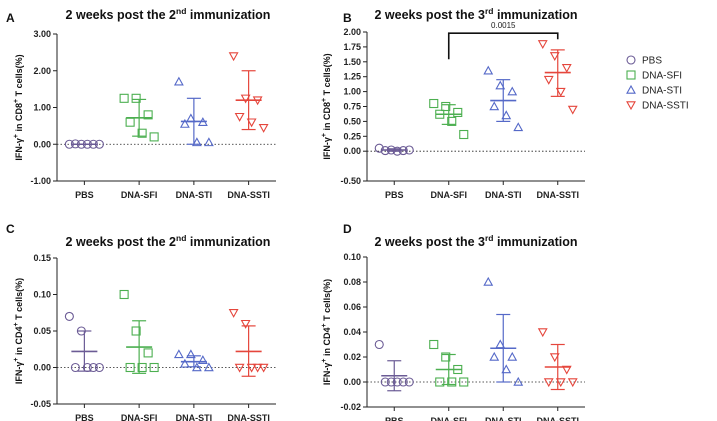  I want to click on y-tick-label: -0.05, so click(40, 404).